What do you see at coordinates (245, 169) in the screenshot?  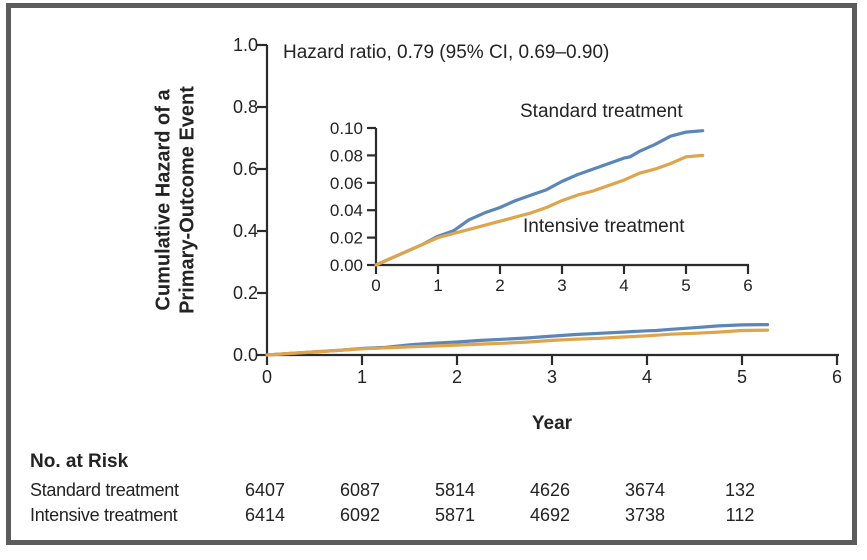 I see `y-tick-label: 0.6` at bounding box center [245, 169].